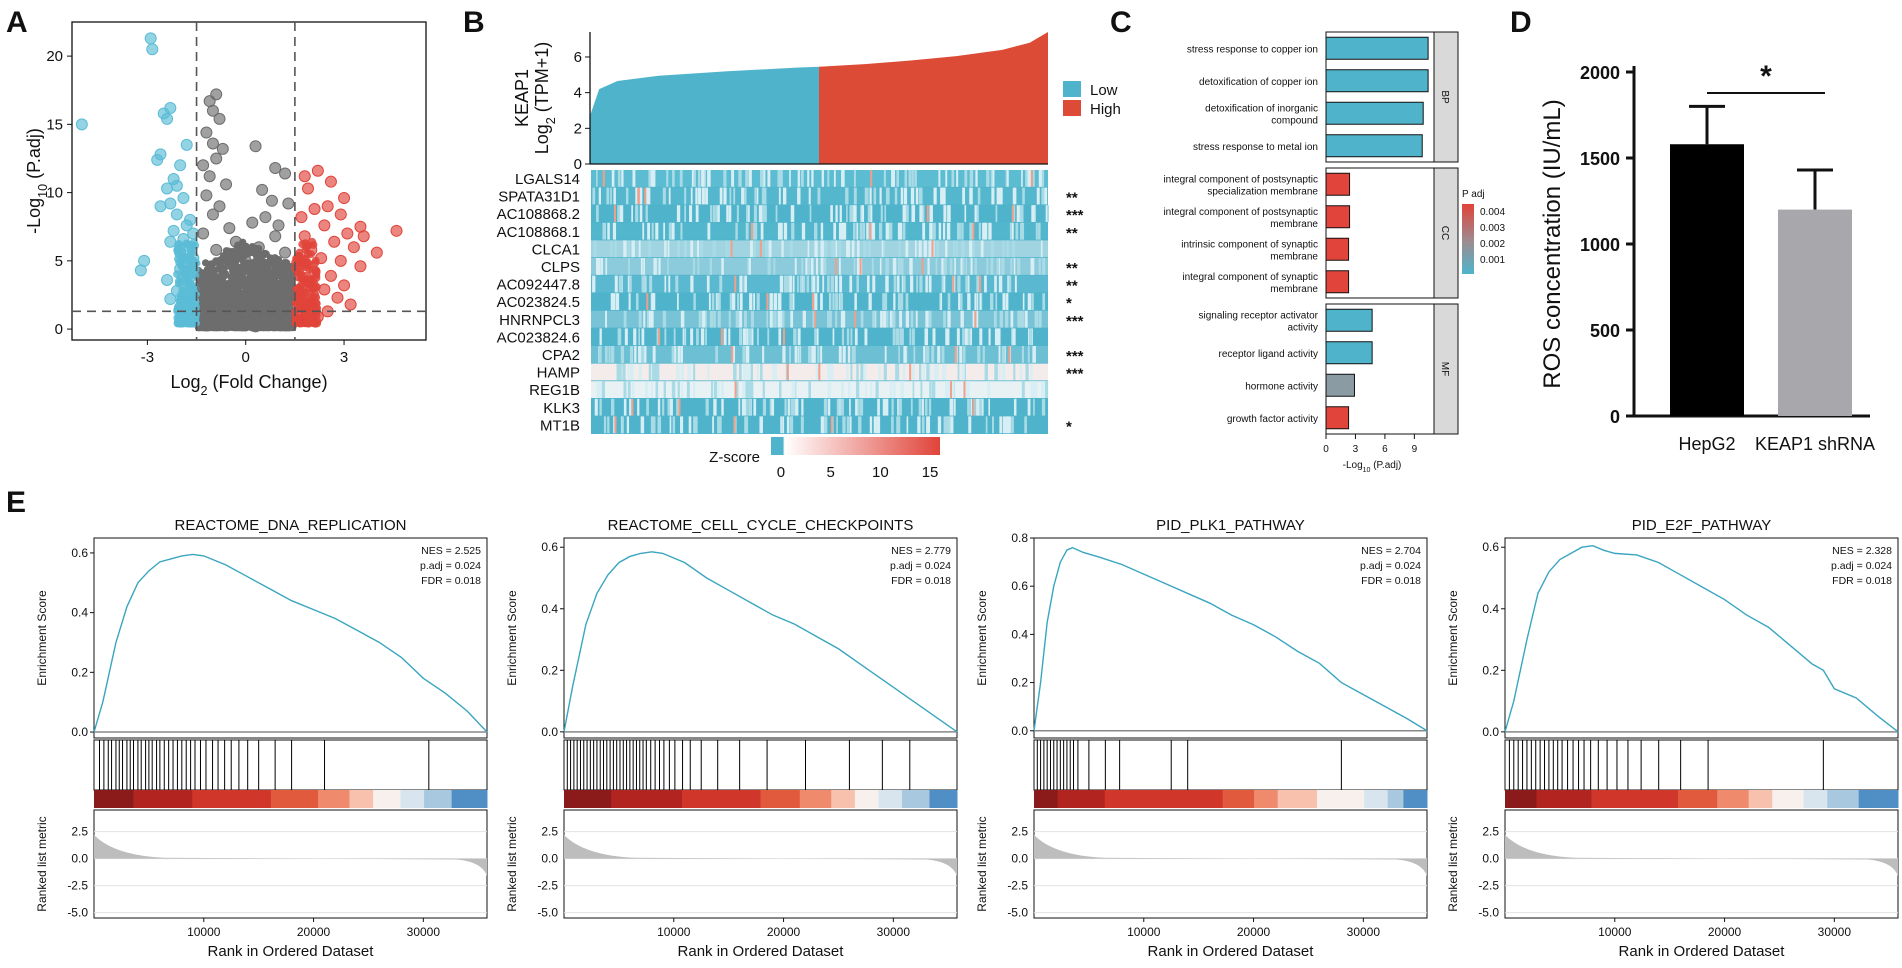  Describe the element at coordinates (1230, 864) in the screenshot. I see `rank-frame` at that location.